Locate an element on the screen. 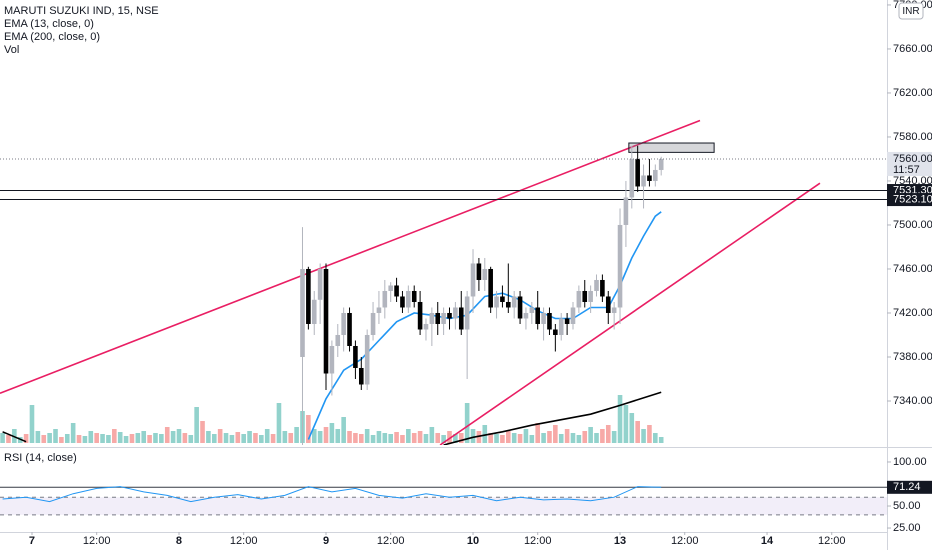  indicator-legend: EMA (13, close, 0) is located at coordinates (49, 24).